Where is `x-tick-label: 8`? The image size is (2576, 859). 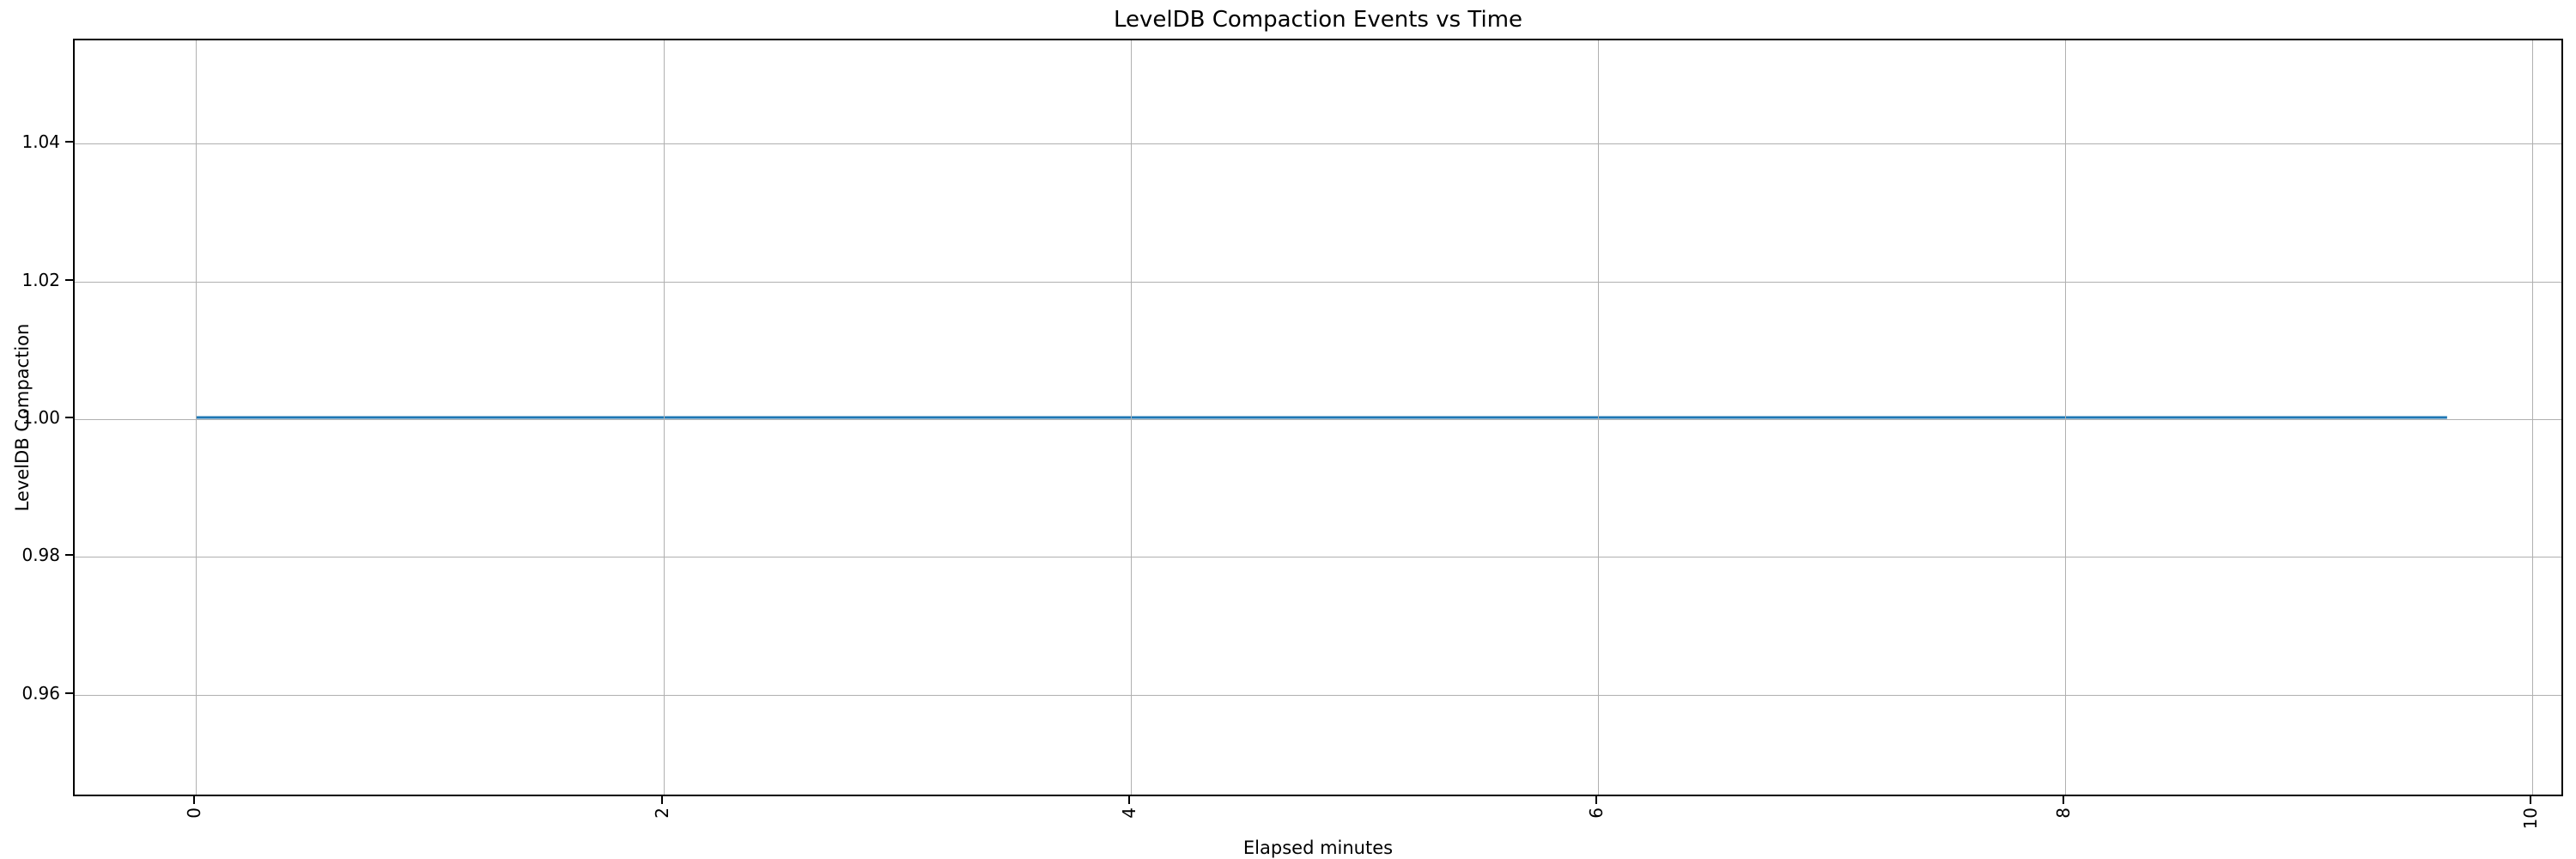
x-tick-label: 8 is located at coordinates (2063, 813).